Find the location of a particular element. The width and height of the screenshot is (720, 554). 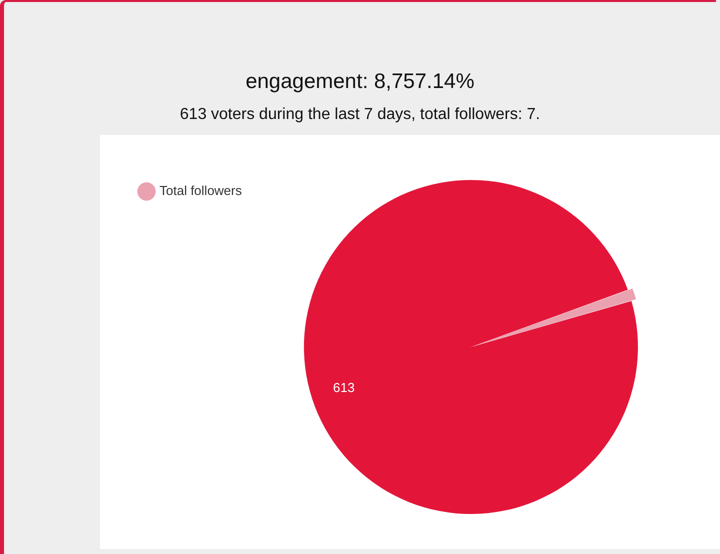

chart-title: engagement: 8,757.14% is located at coordinates (360, 82).